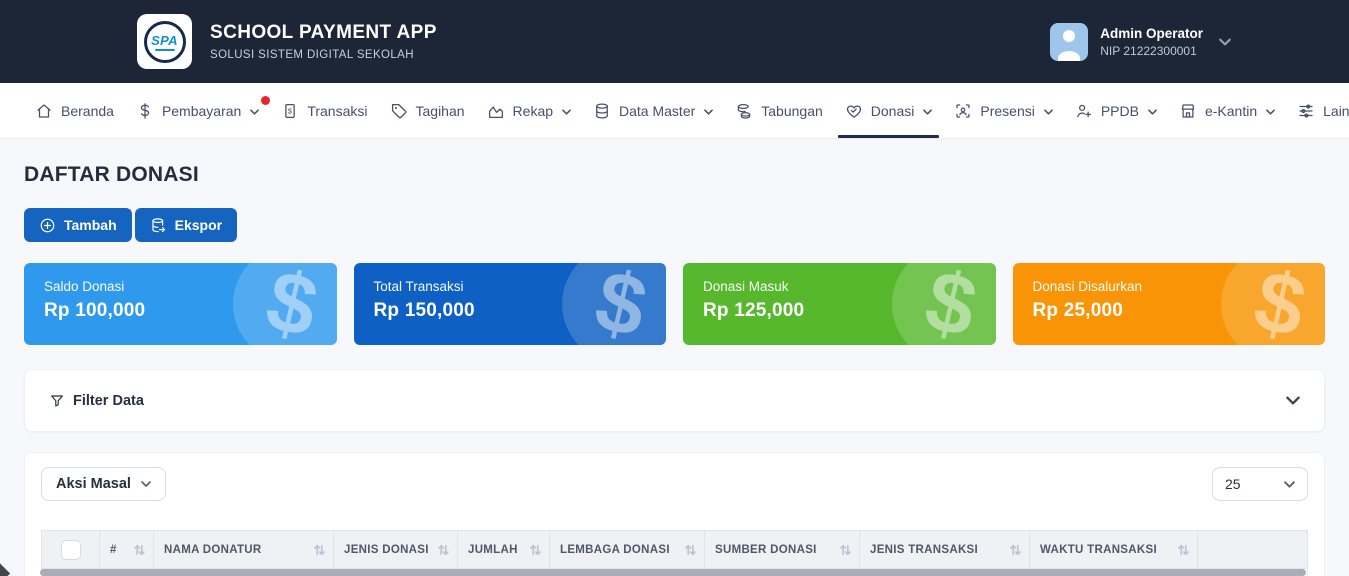 The image size is (1349, 576). I want to click on filter-panel: Filter Data, so click(674, 400).